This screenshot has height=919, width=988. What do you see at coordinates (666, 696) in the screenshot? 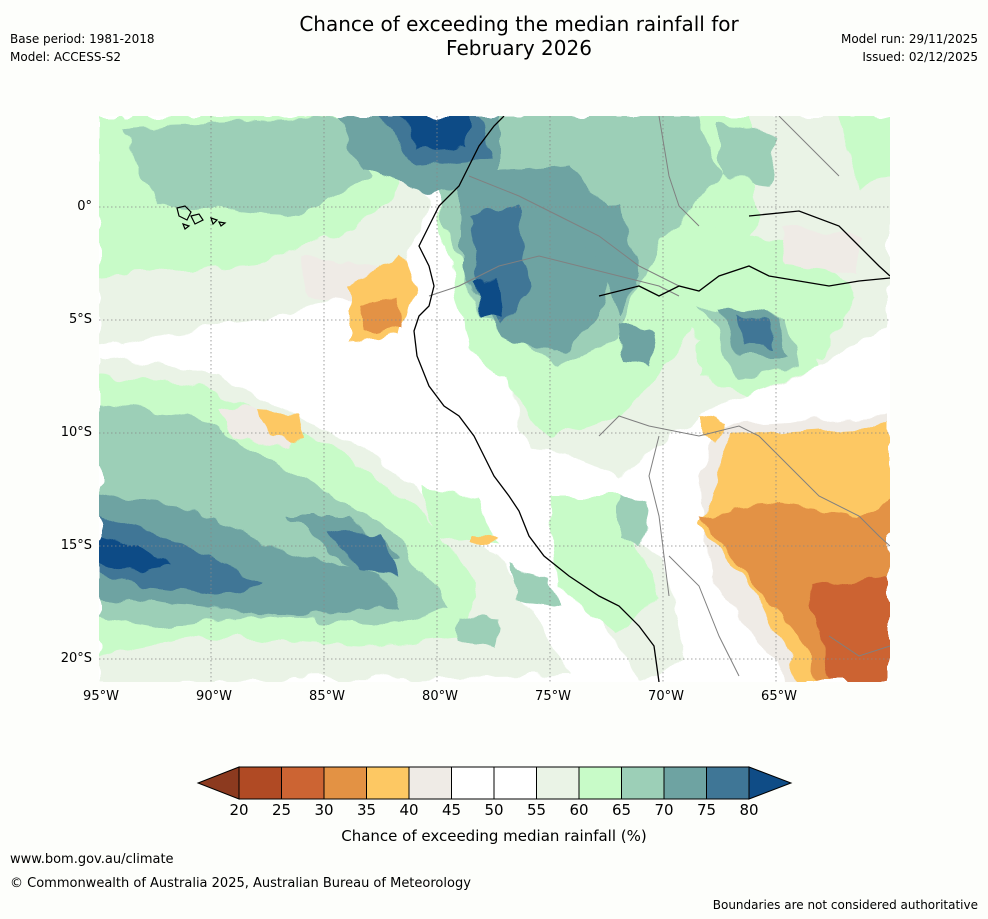
I see `lon-label-70w: 70°W` at bounding box center [666, 696].